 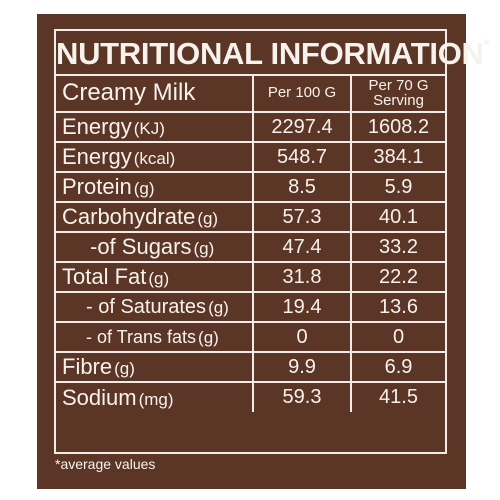 I want to click on per-100g-value: 548.7, so click(x=302, y=157).